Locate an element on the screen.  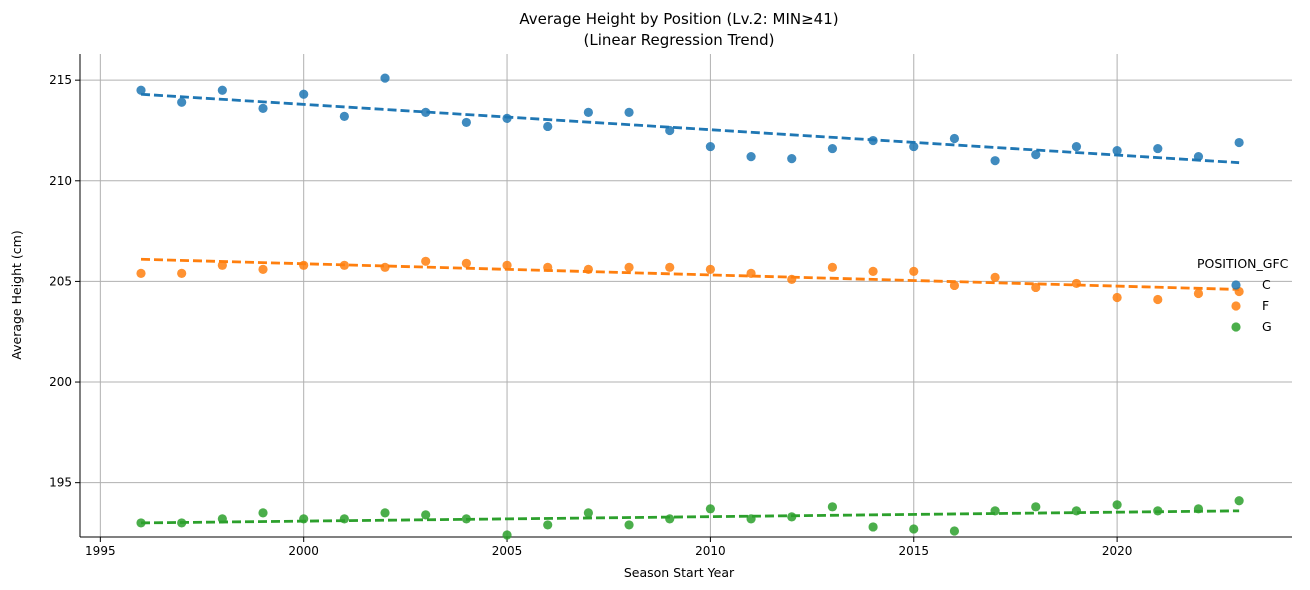
series-f is located at coordinates (690, 280).